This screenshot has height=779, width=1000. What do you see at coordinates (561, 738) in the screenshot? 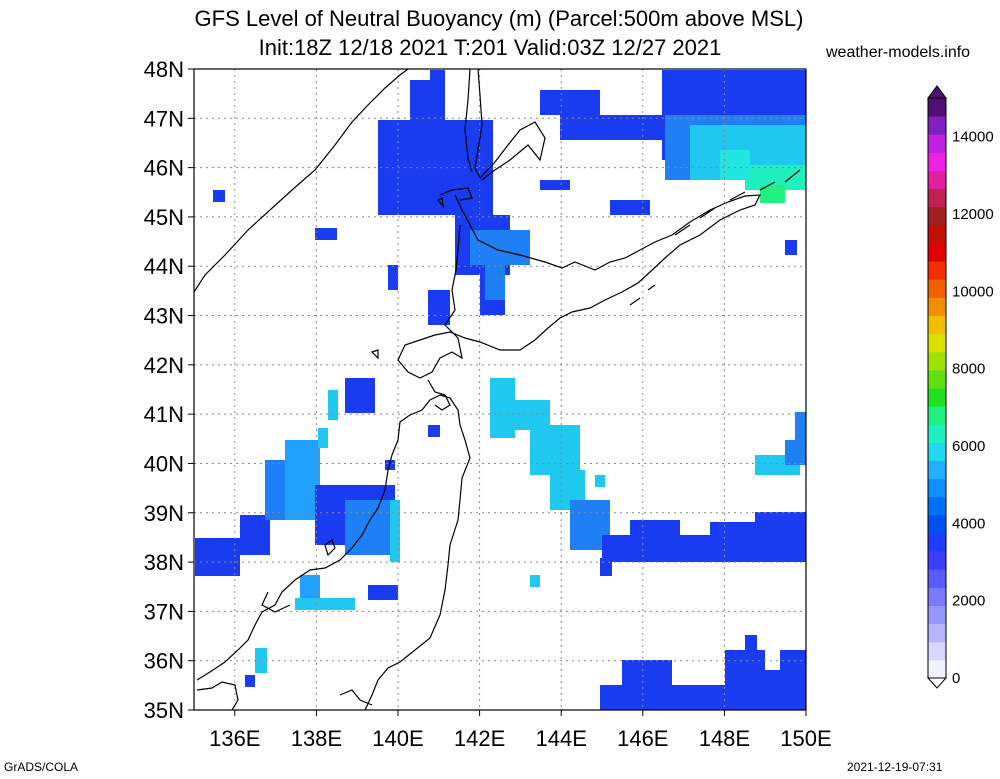
I see `lon-label: 144E` at bounding box center [561, 738].